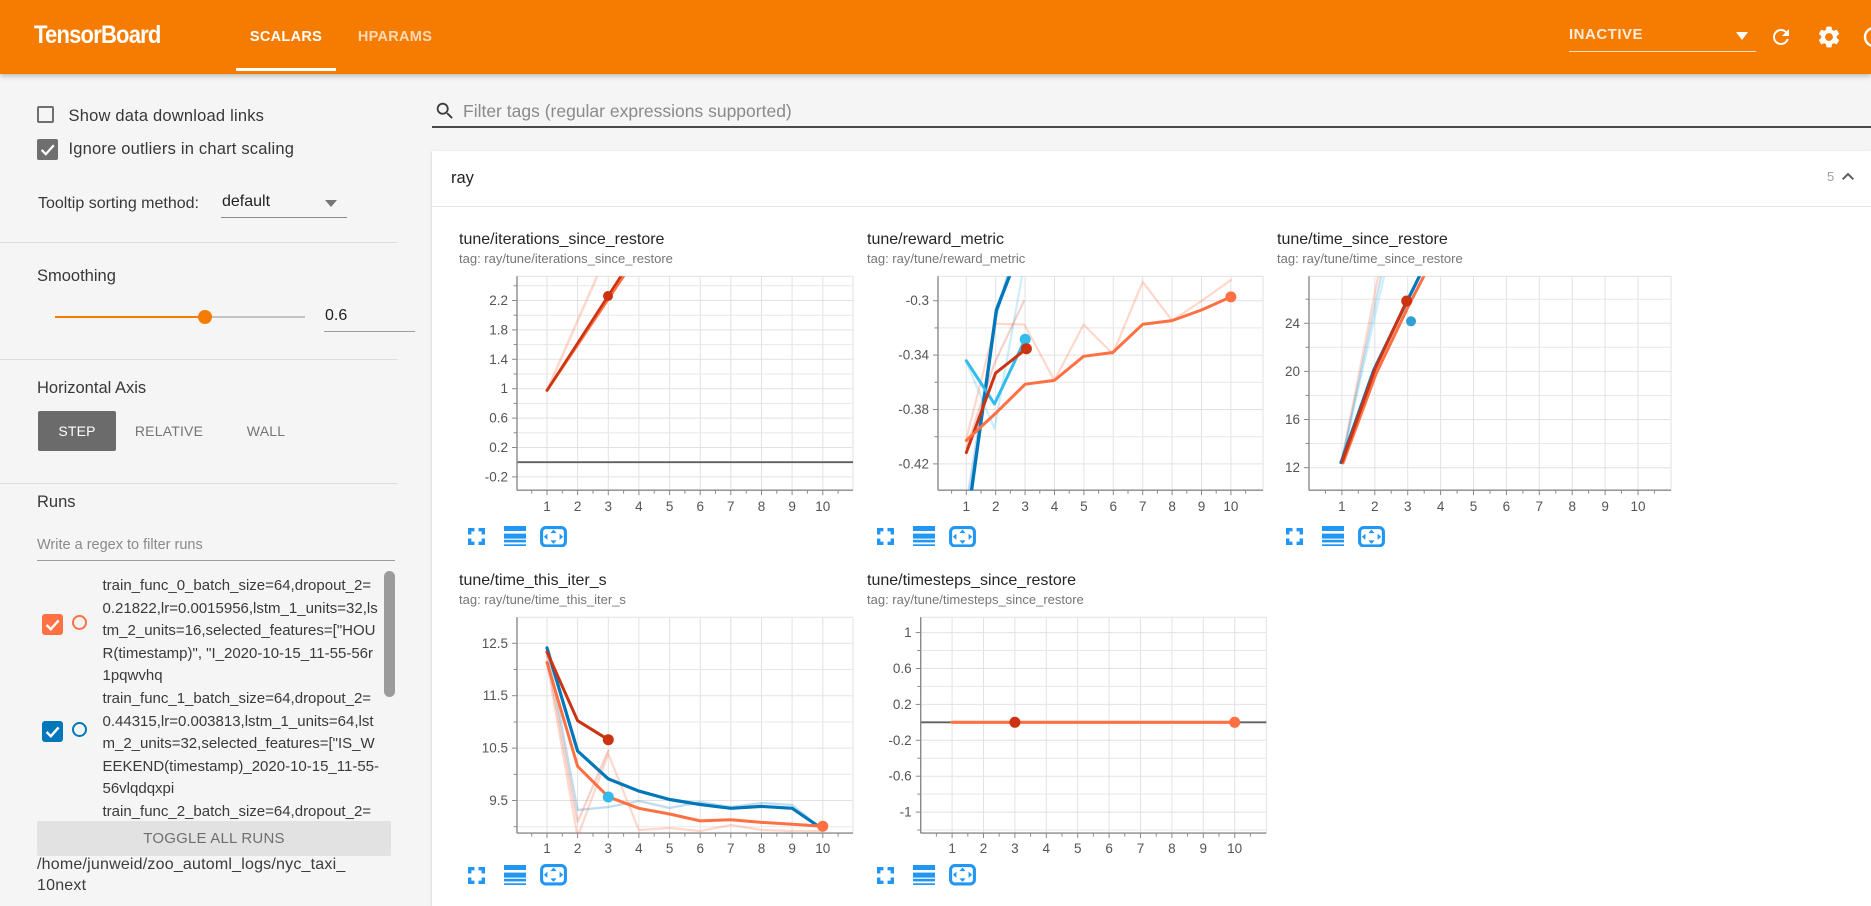  What do you see at coordinates (1292, 467) in the screenshot?
I see `svg-text: 12` at bounding box center [1292, 467].